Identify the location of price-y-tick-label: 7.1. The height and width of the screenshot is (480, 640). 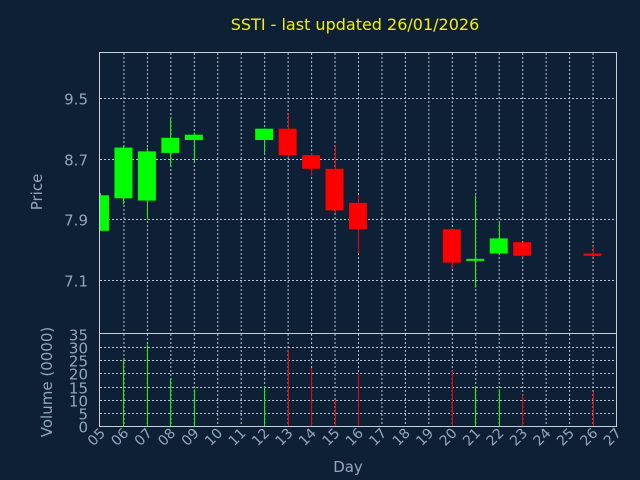
(76, 282).